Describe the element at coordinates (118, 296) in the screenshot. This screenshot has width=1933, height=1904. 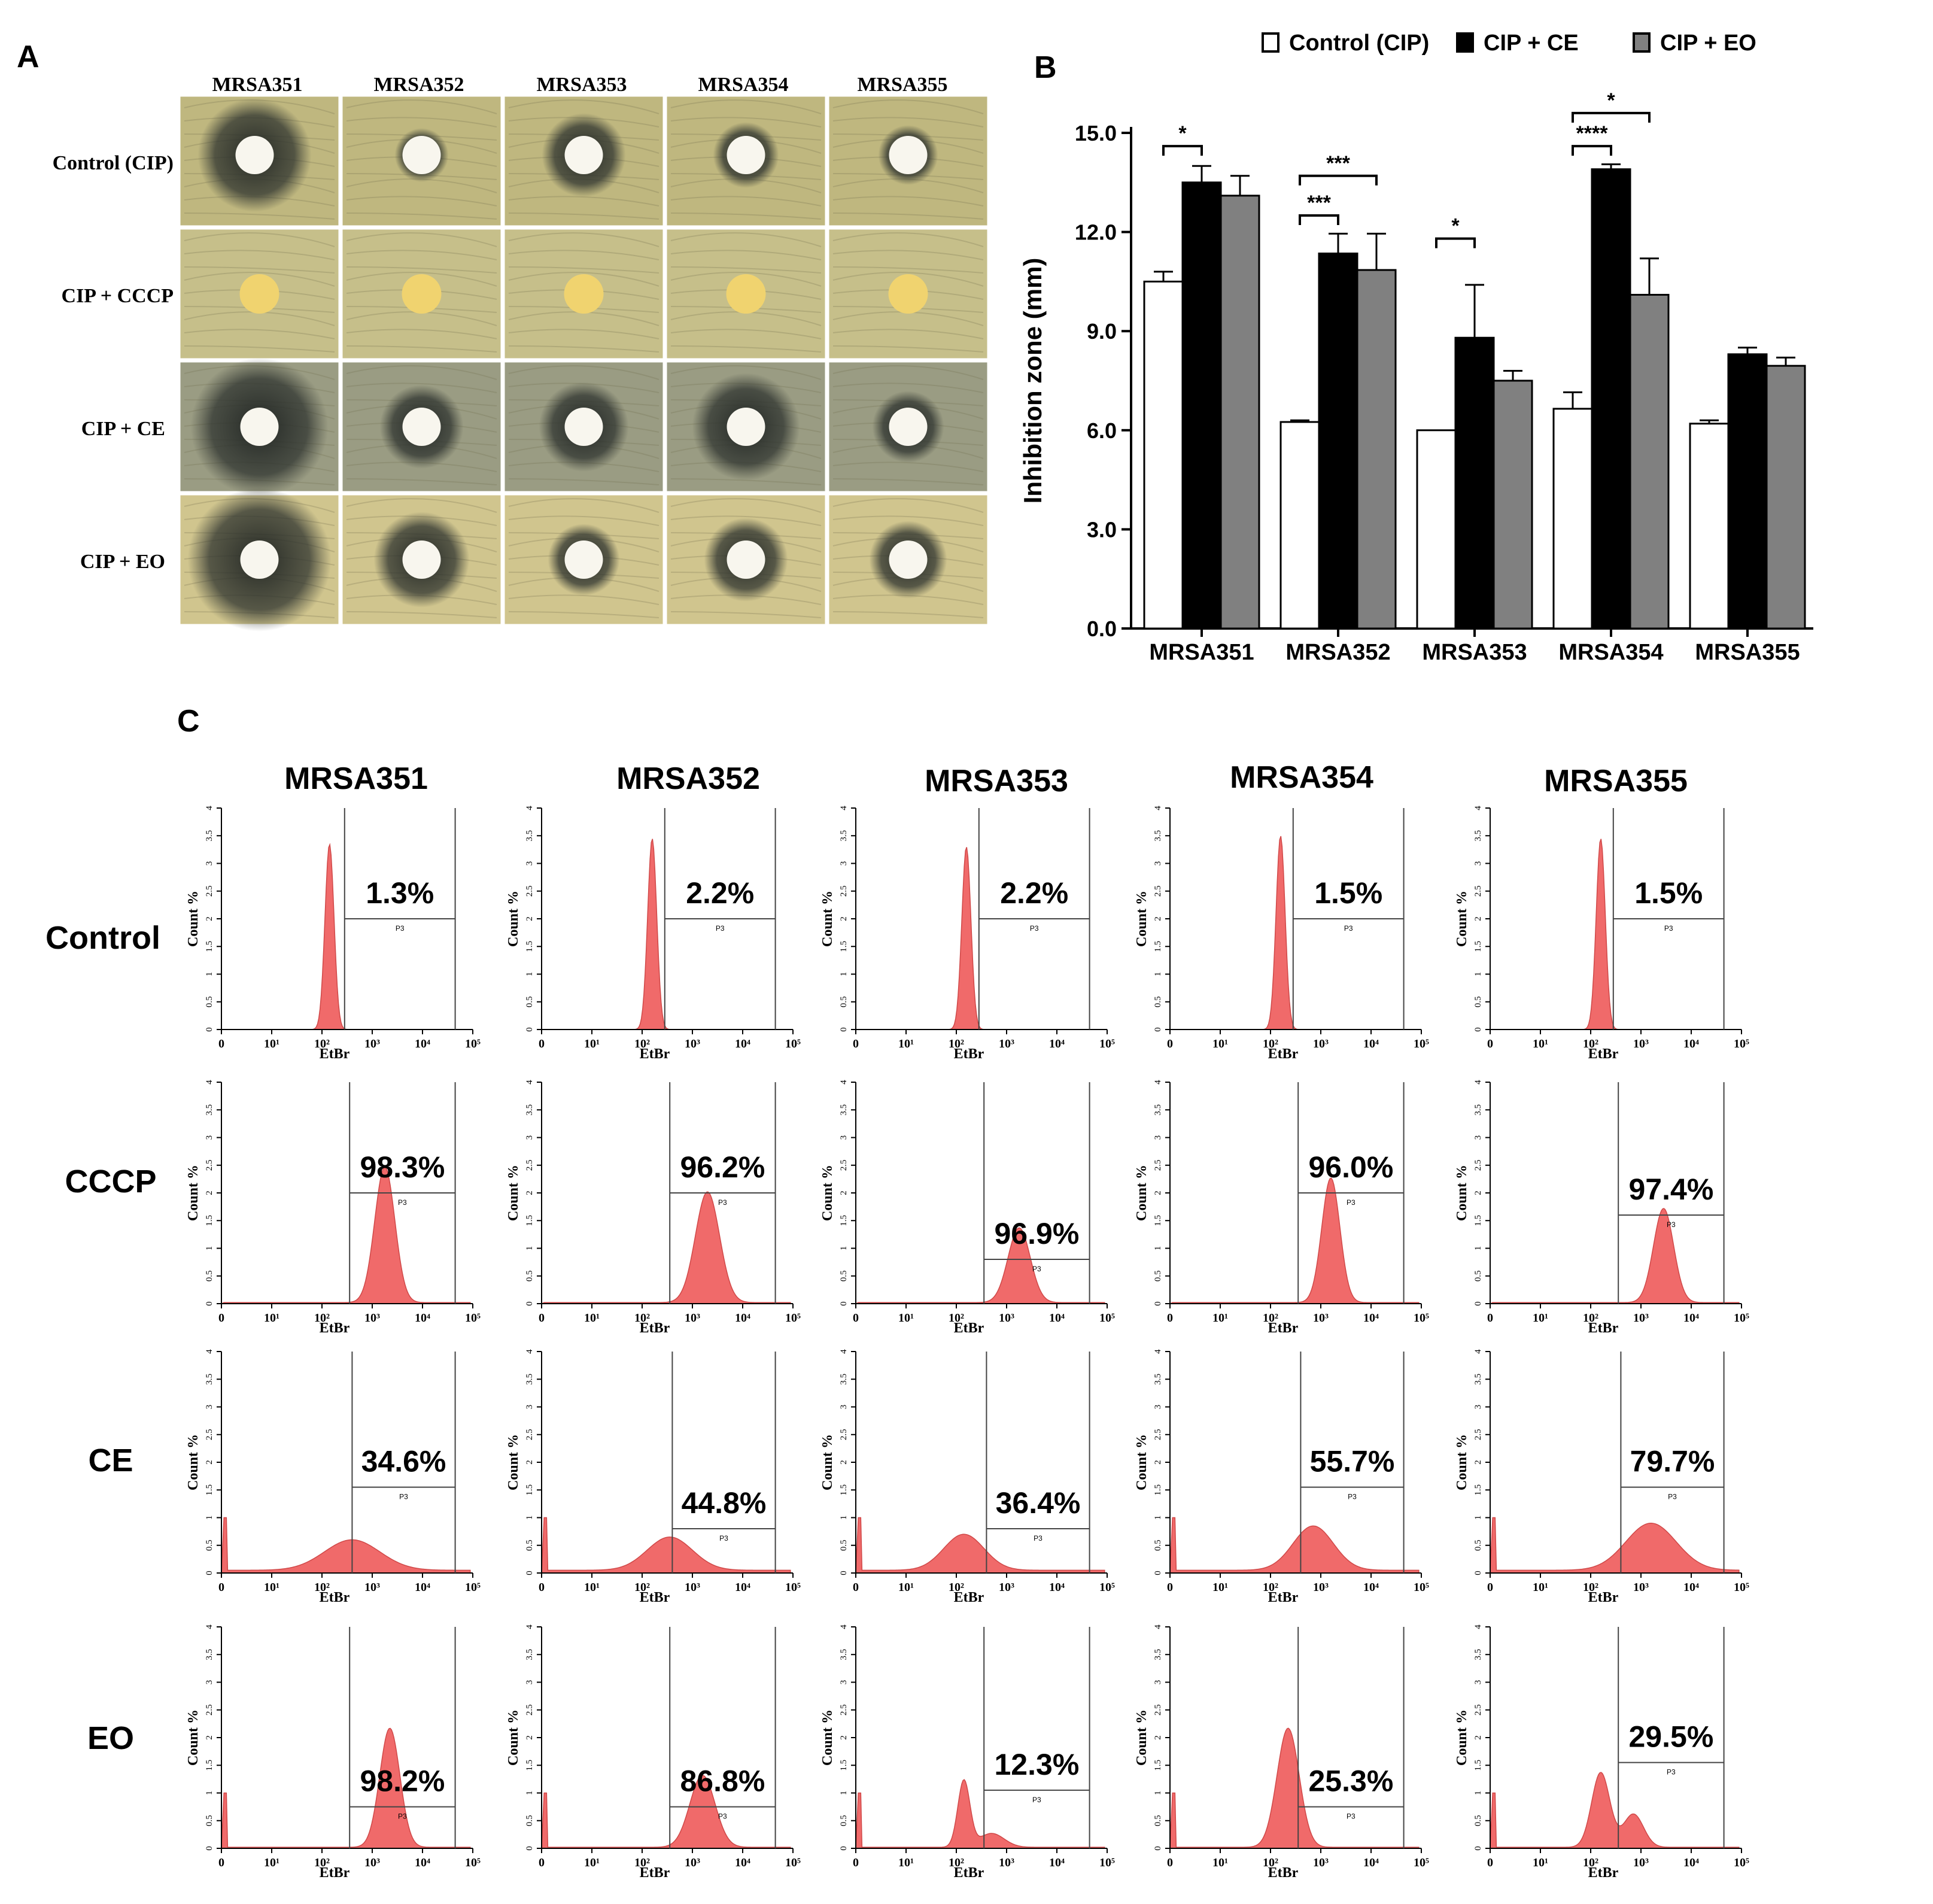
I see `plate-row-label: CIP + CCCP` at that location.